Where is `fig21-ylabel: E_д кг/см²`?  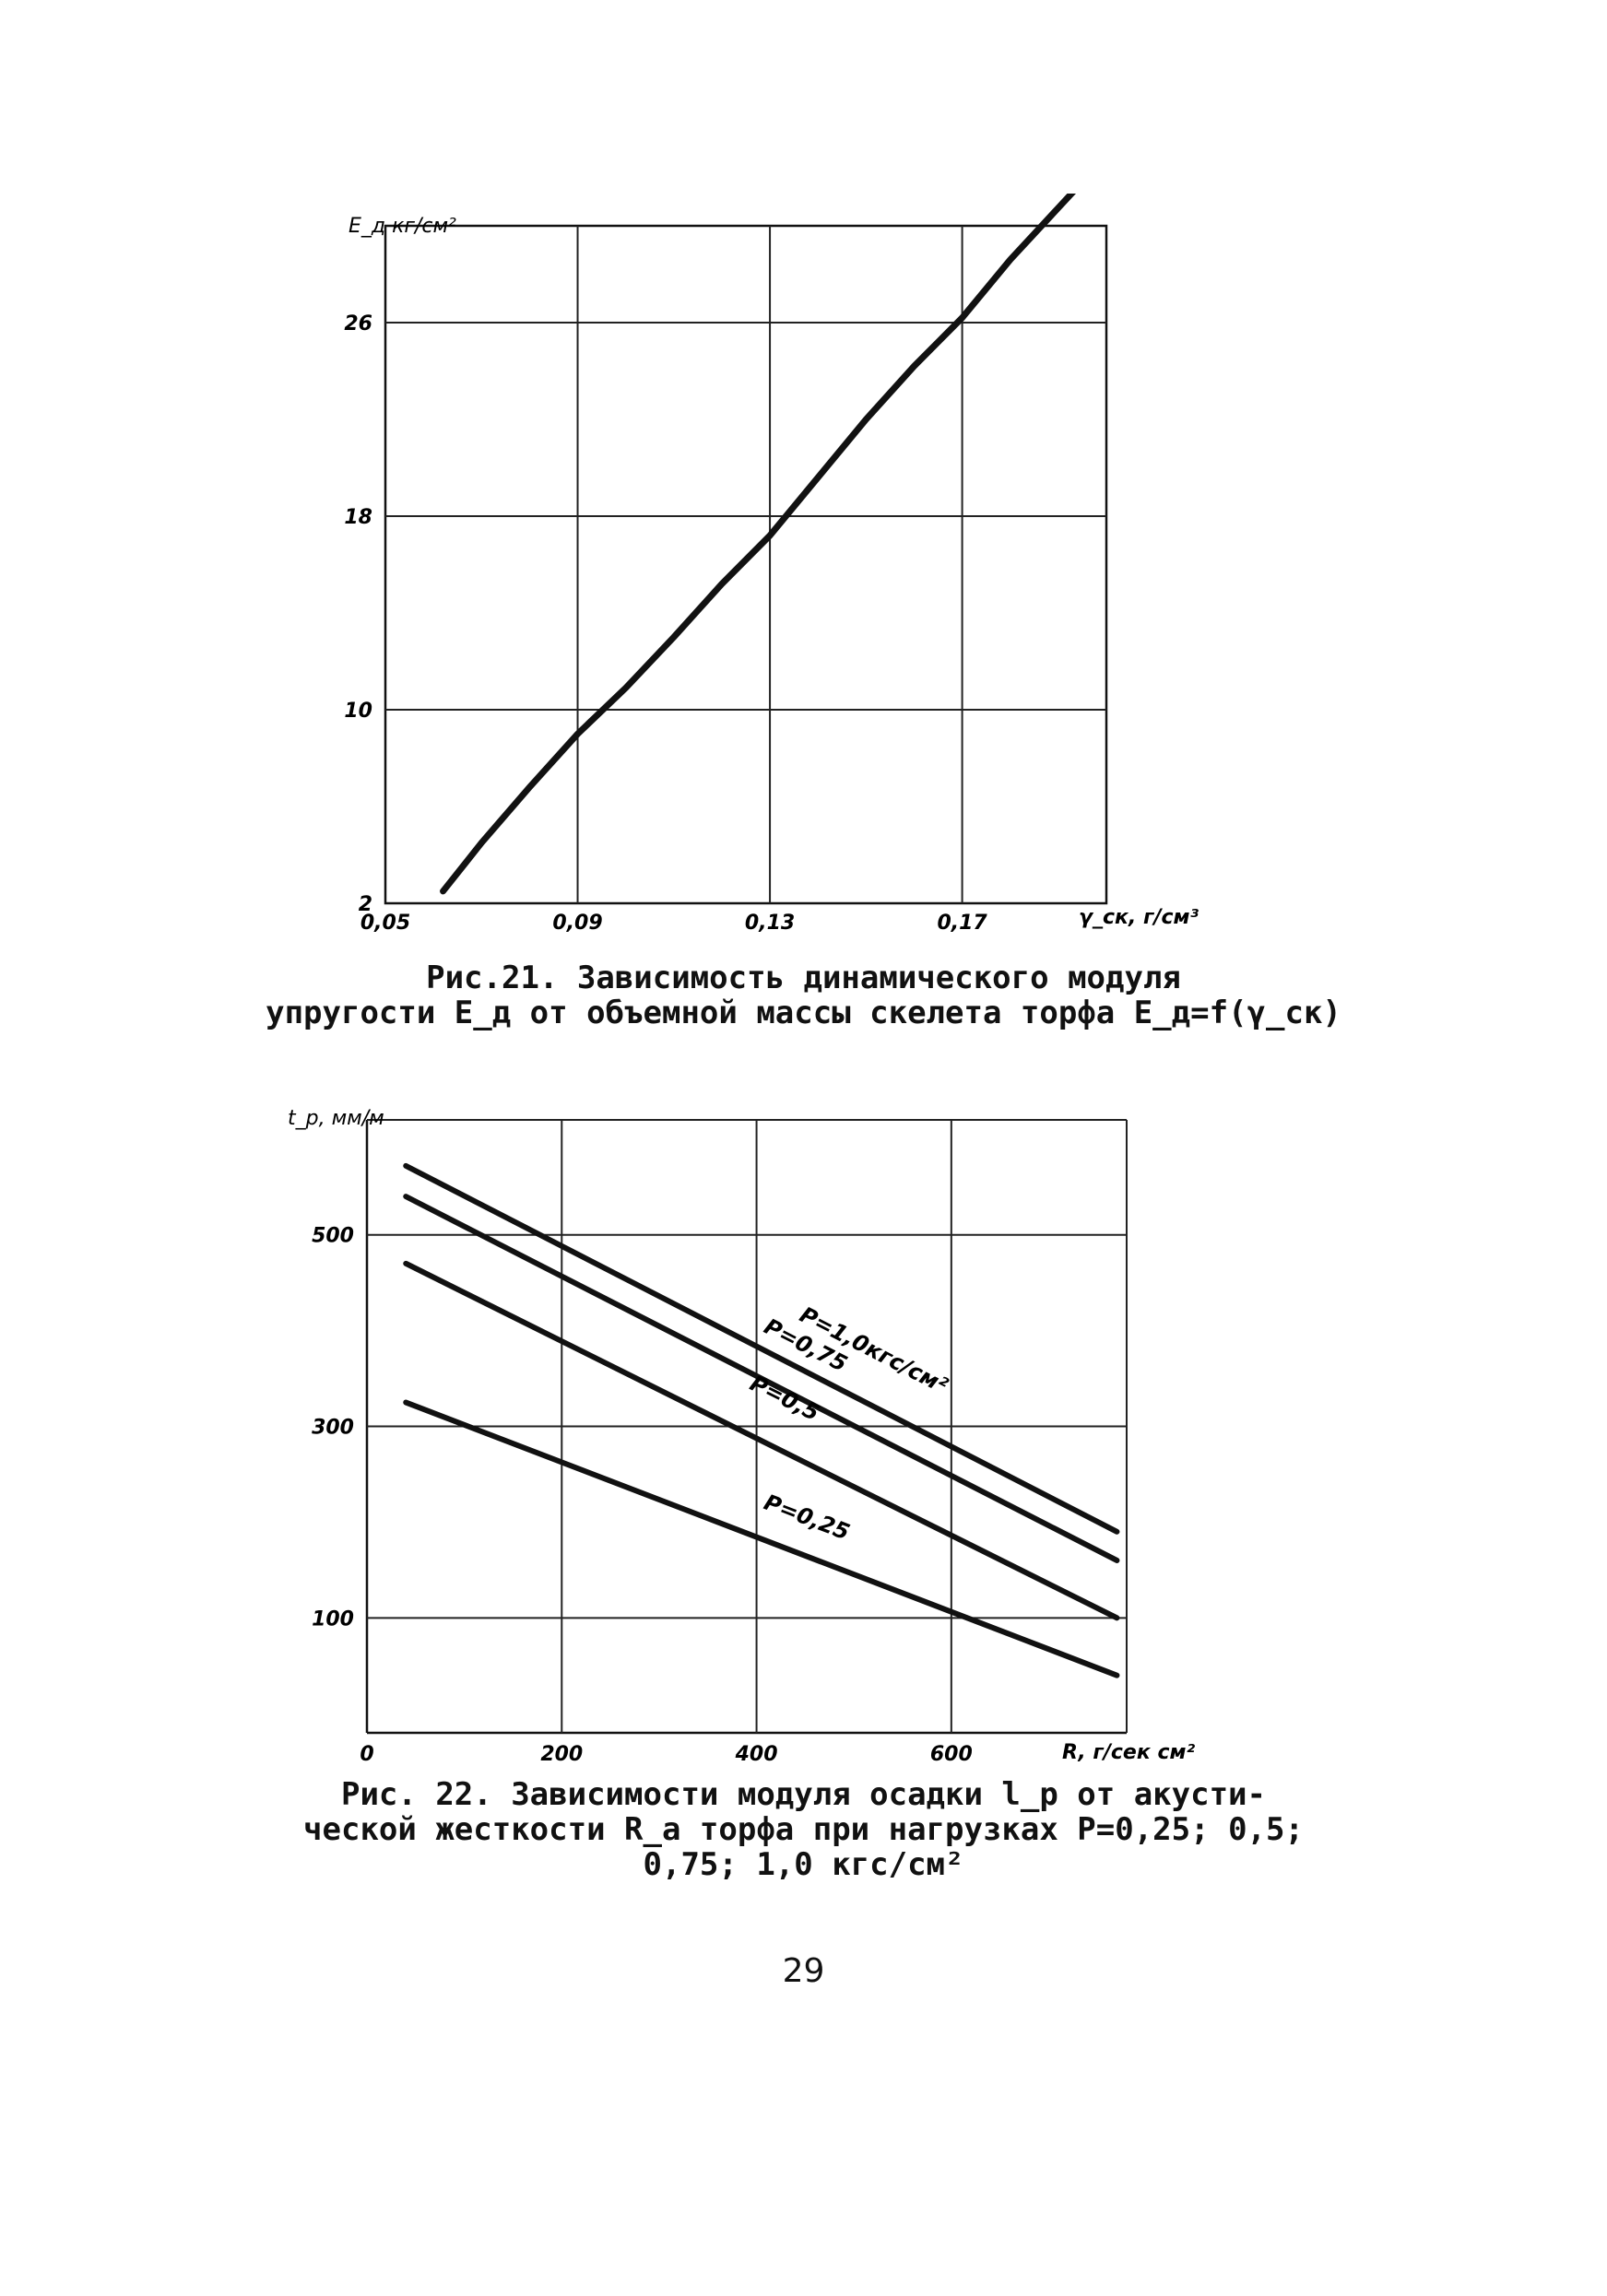
fig21-ylabel: E_д кг/см² is located at coordinates (402, 226).